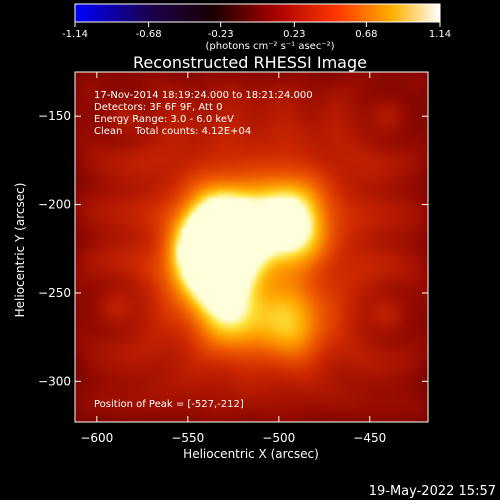 Image resolution: width=500 pixels, height=500 pixels. I want to click on annotation-time-range: 17-Nov-2014 18:19:24.000 to 18:21:24.000, so click(203, 95).